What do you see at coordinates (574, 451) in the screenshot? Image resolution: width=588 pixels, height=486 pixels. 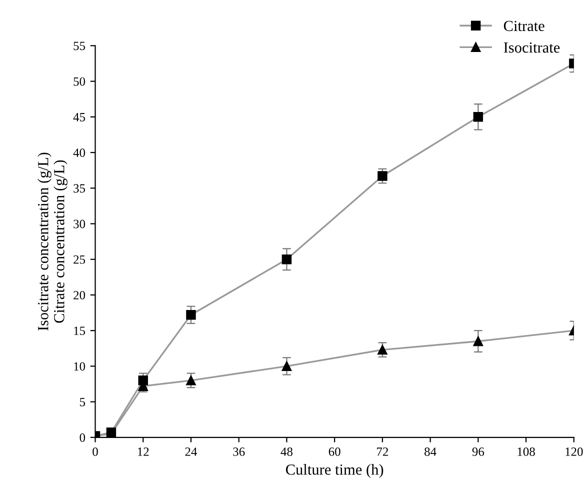 I see `x-tick-label: 120` at bounding box center [574, 451].